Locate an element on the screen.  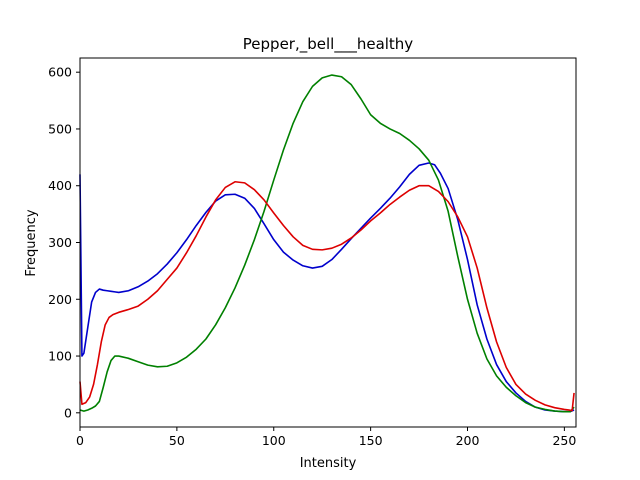
y-axis-ticks: 0 100 200 300 400 500 600 is located at coordinates (64, 242).